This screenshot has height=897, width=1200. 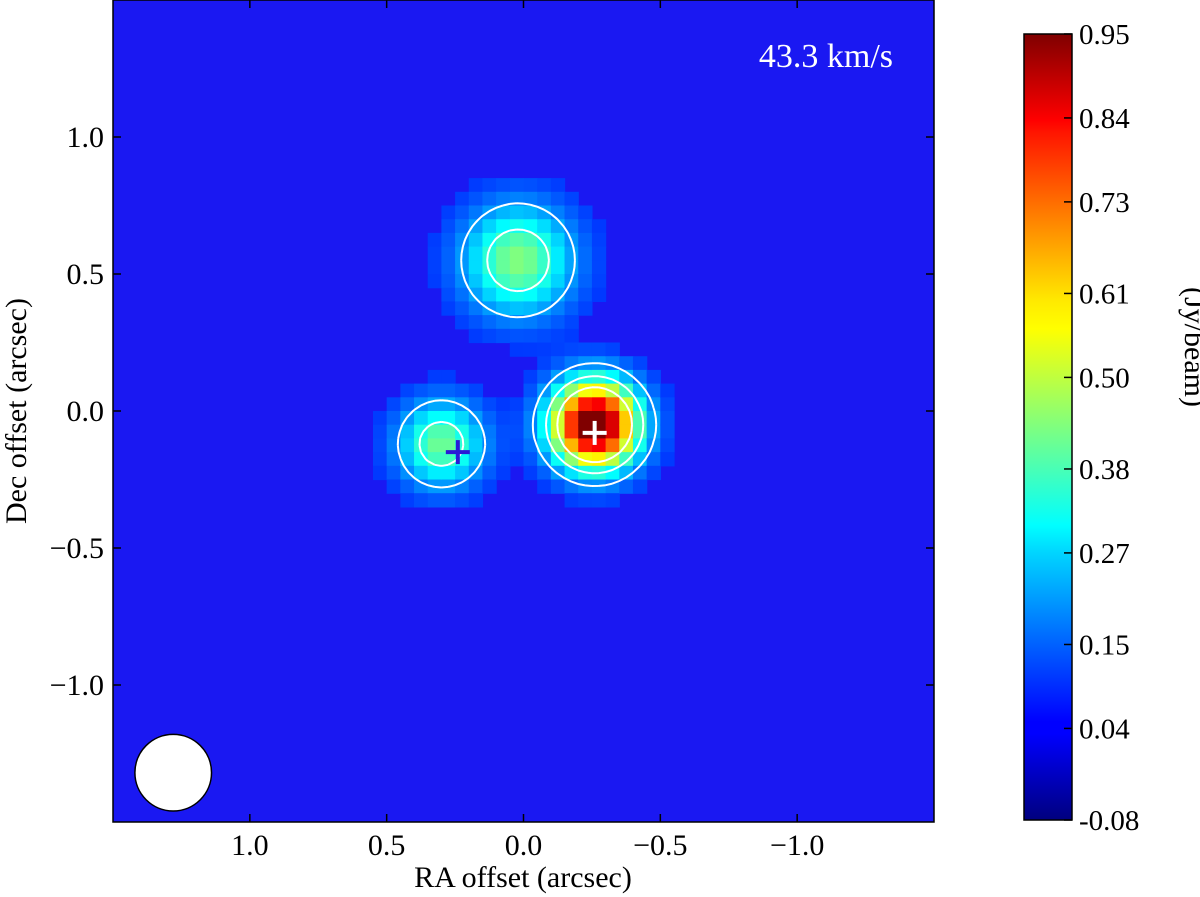 What do you see at coordinates (1104, 119) in the screenshot?
I see `colorbar-tick-label: 0.84` at bounding box center [1104, 119].